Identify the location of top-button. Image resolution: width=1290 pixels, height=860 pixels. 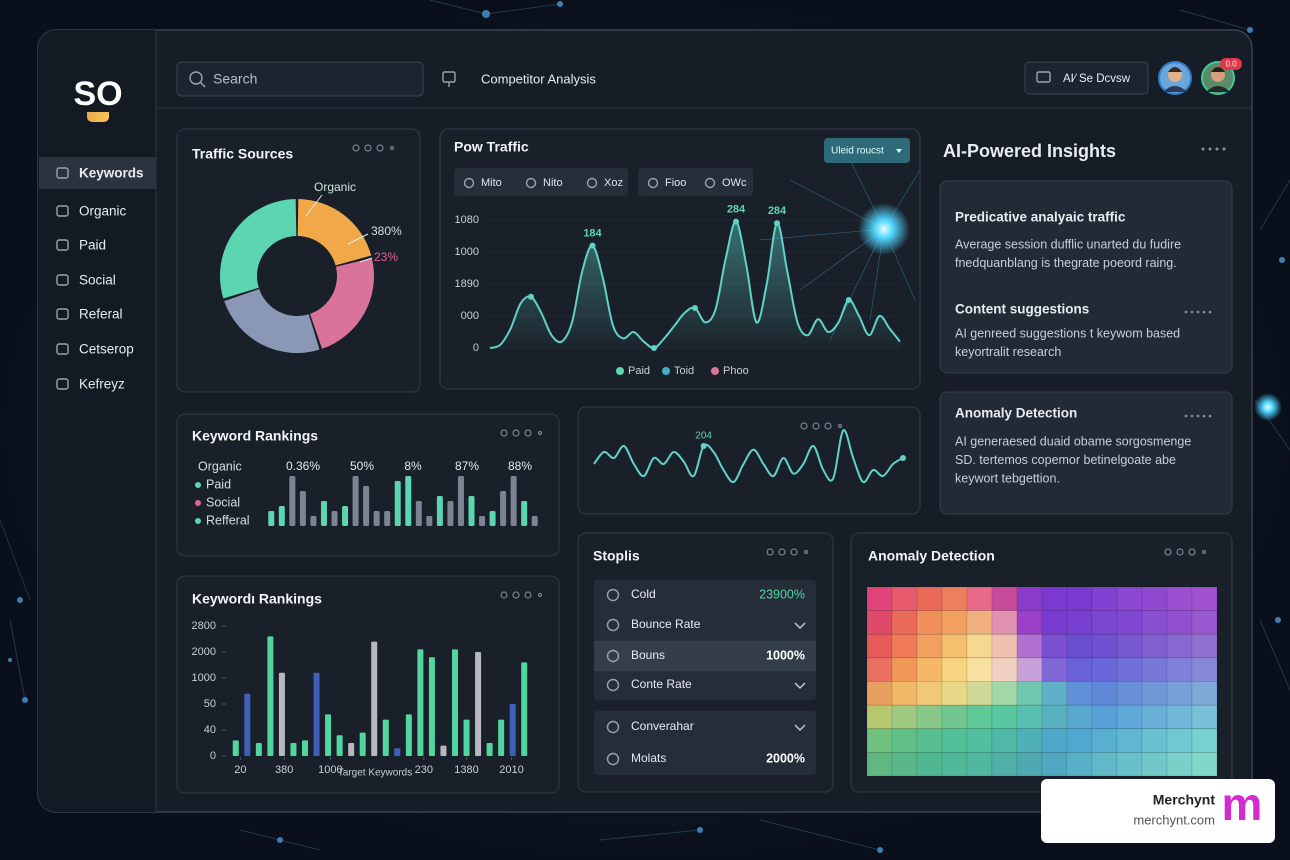
(1086, 78).